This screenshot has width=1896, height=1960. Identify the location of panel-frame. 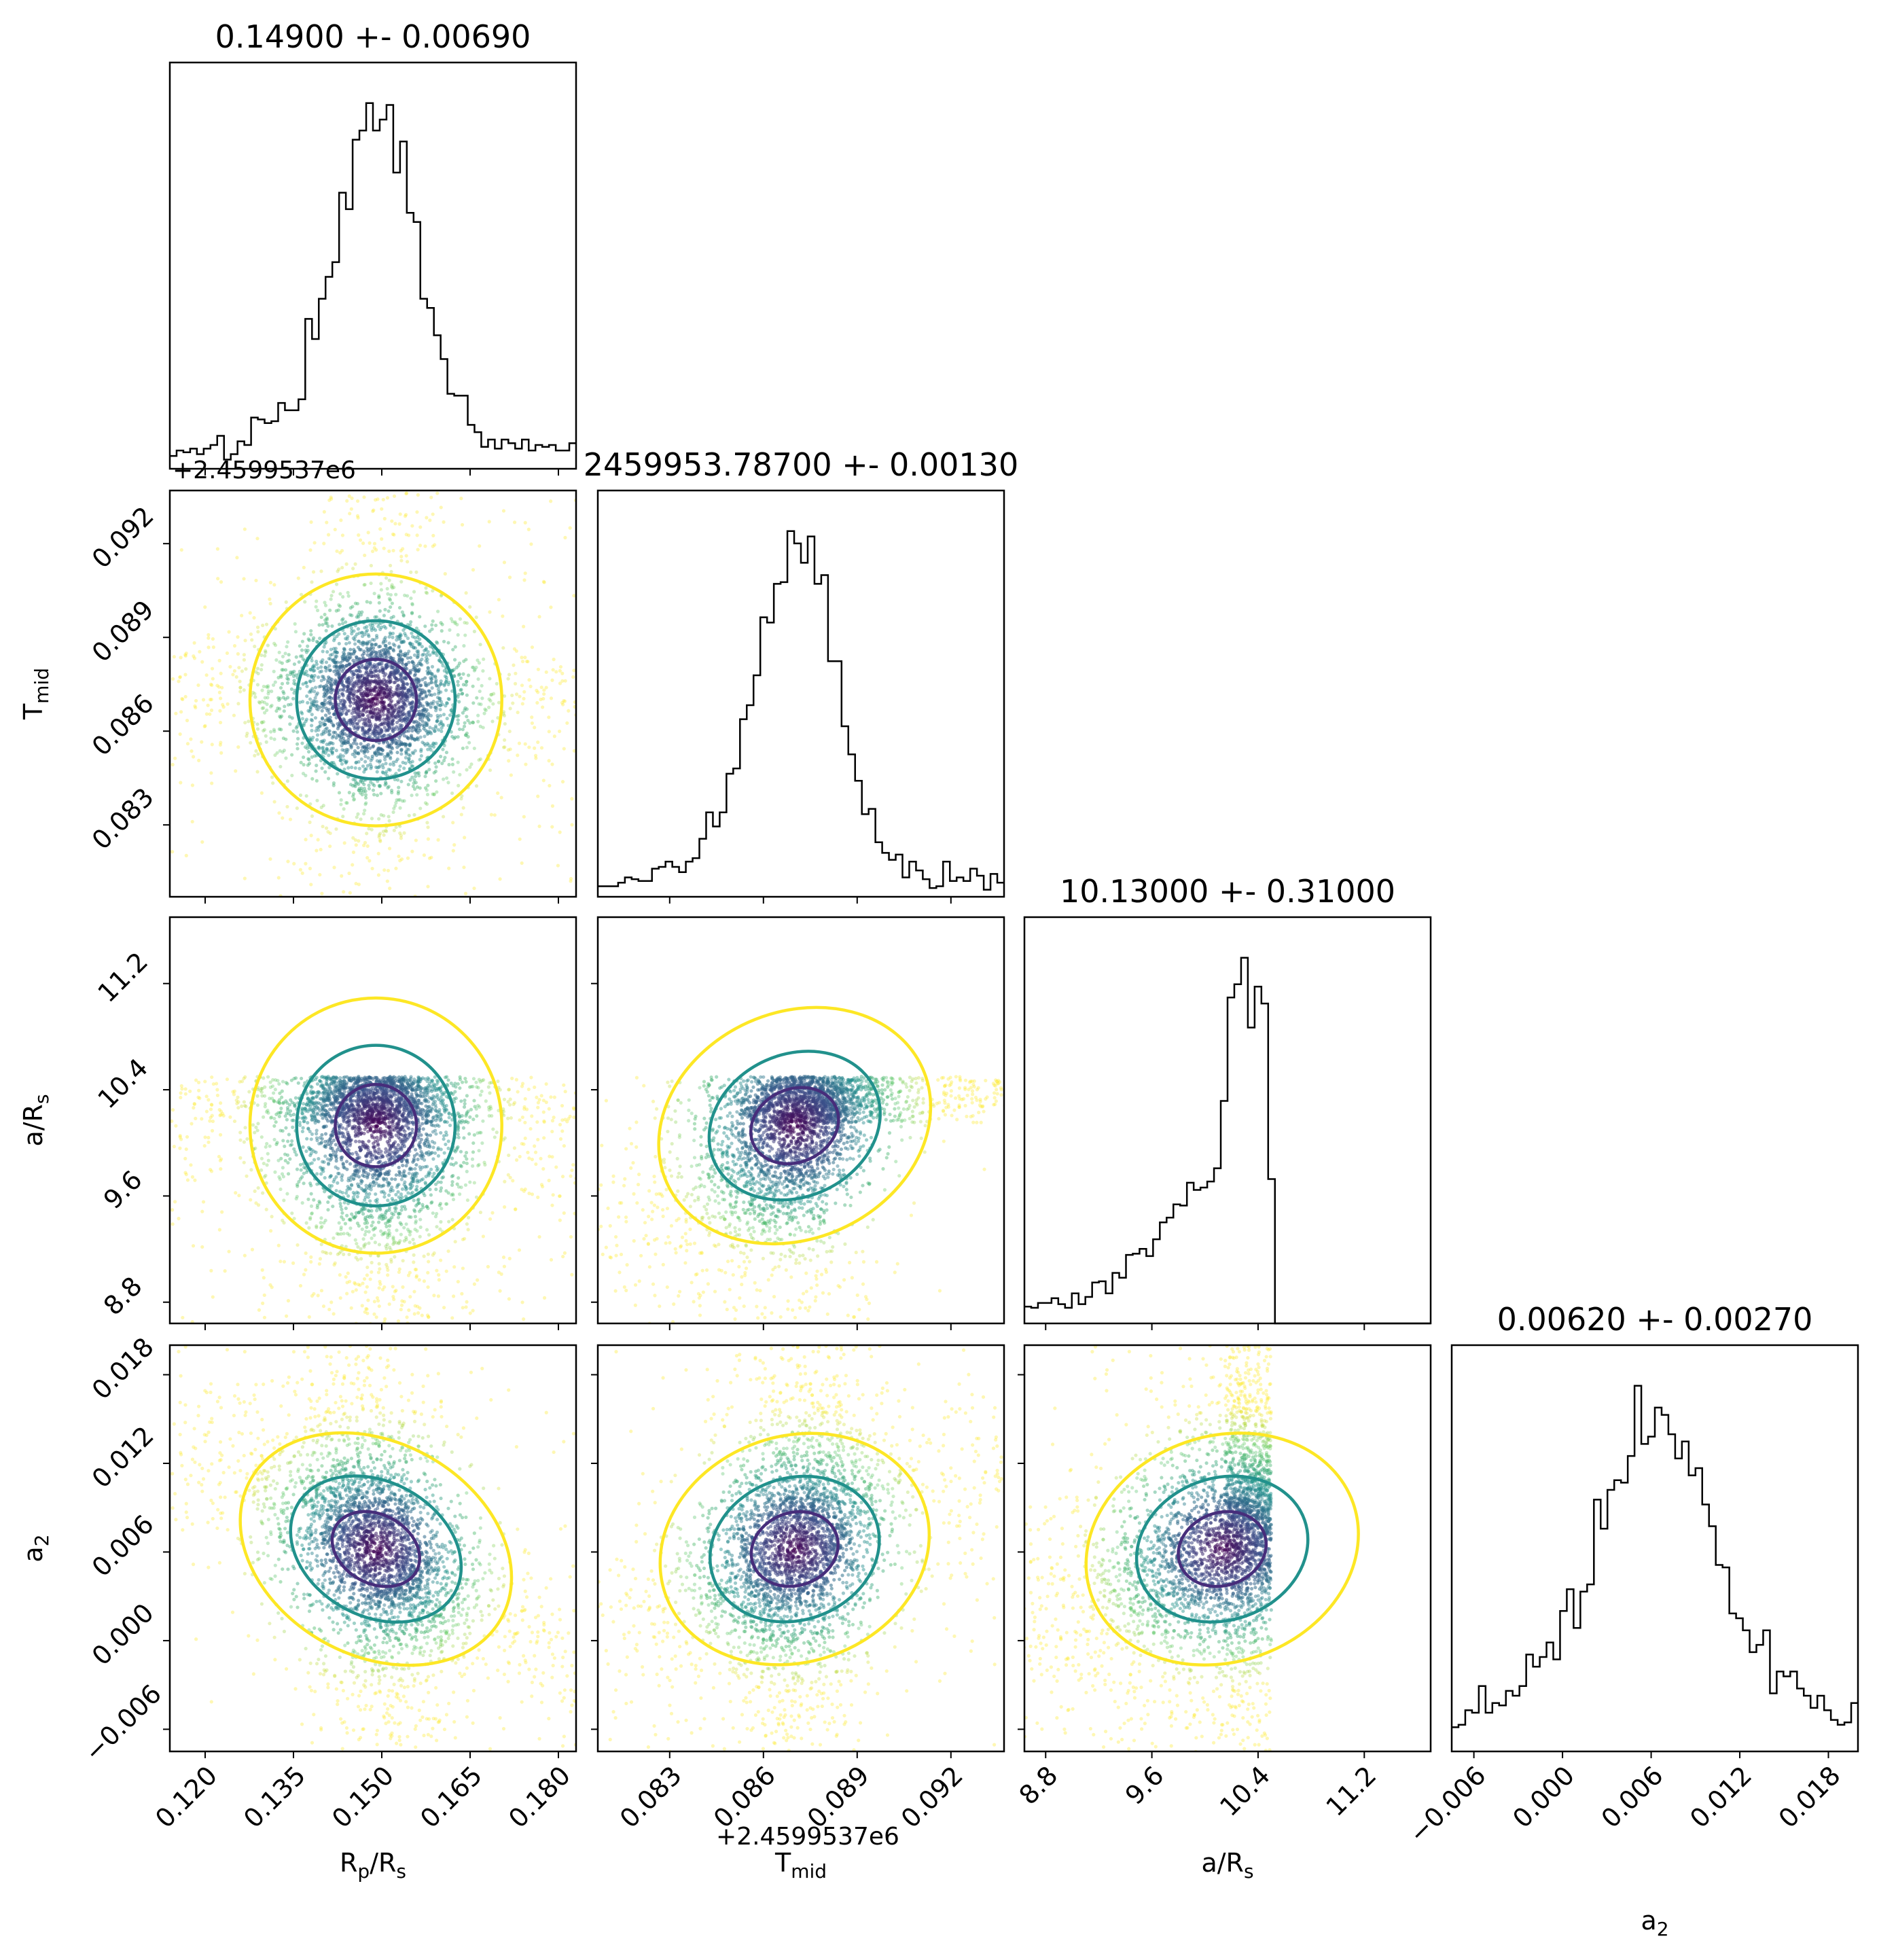
(372, 265).